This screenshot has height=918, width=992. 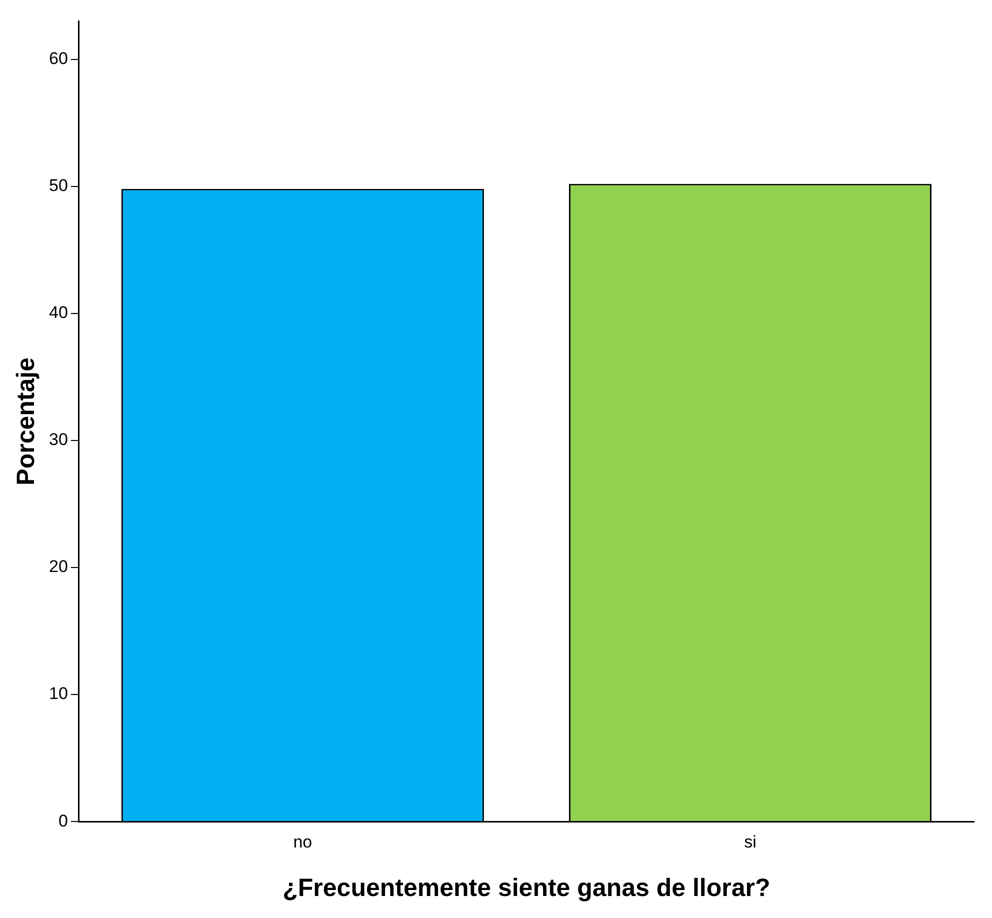 What do you see at coordinates (58, 440) in the screenshot?
I see `y-tick-label: 30` at bounding box center [58, 440].